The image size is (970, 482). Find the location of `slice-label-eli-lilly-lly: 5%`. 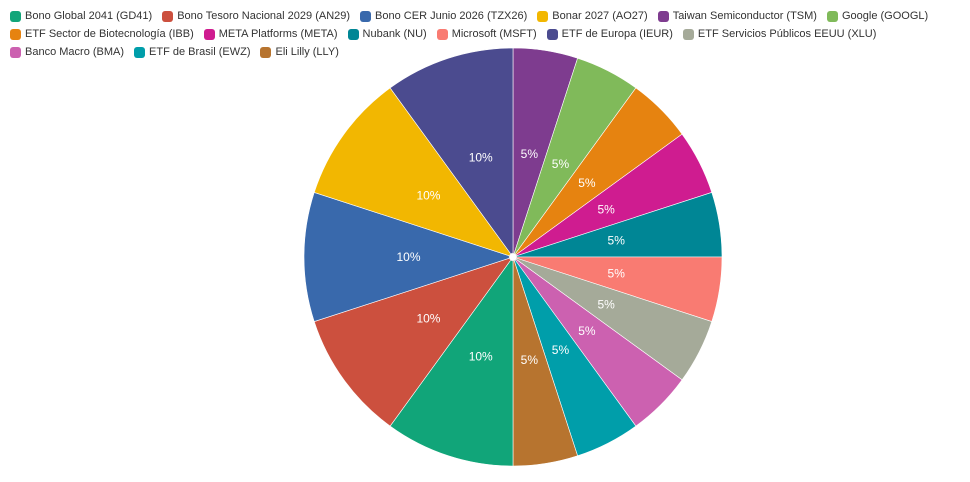

slice-label-eli-lilly-lly: 5% is located at coordinates (530, 360).